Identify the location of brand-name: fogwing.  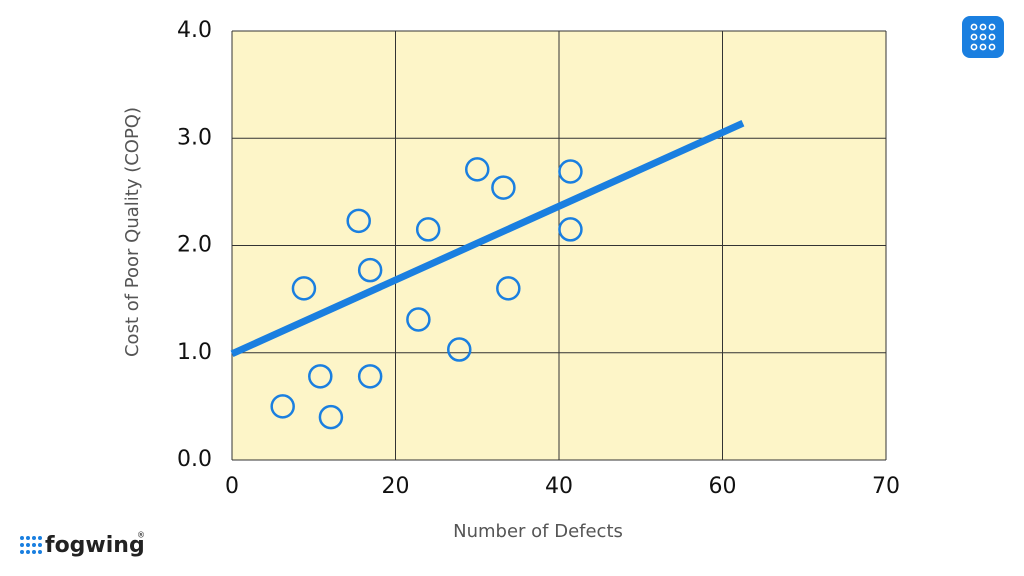
(95, 545).